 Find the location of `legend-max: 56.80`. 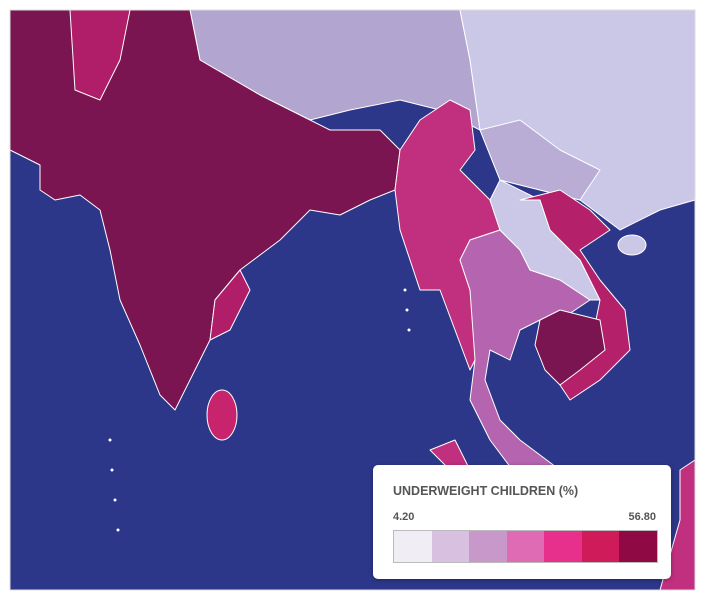

legend-max: 56.80 is located at coordinates (642, 517).